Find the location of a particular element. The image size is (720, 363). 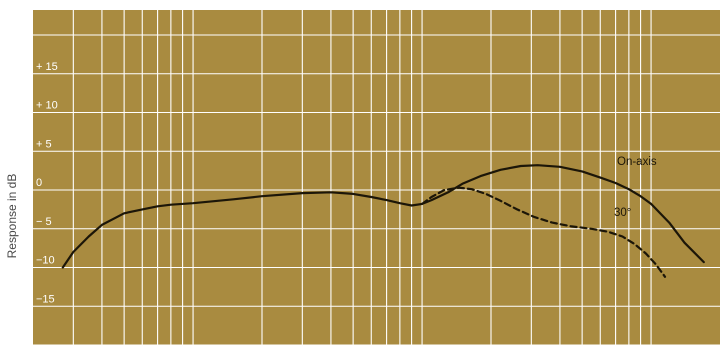

x-tick-labels: 100 1000 10,000 is located at coordinates (426, 353).